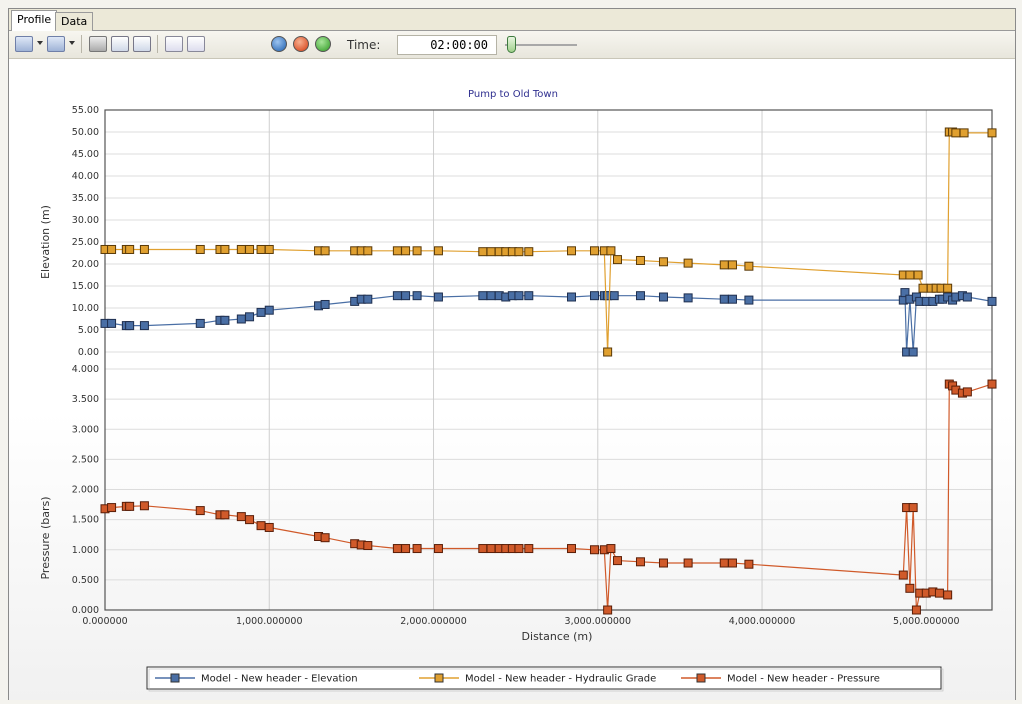 The height and width of the screenshot is (704, 1022). What do you see at coordinates (279, 44) in the screenshot?
I see `play-icon` at bounding box center [279, 44].